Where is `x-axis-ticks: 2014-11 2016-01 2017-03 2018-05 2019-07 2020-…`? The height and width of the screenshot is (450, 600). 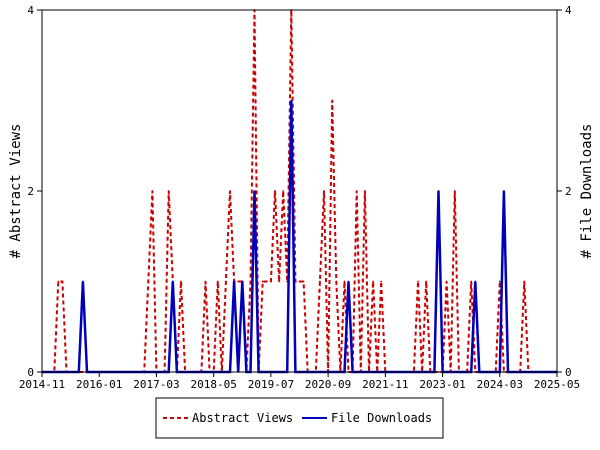
x-axis-ticks: 2014-11 2016-01 2017-03 2018-05 2019-07 2020-… is located at coordinates (299, 381).